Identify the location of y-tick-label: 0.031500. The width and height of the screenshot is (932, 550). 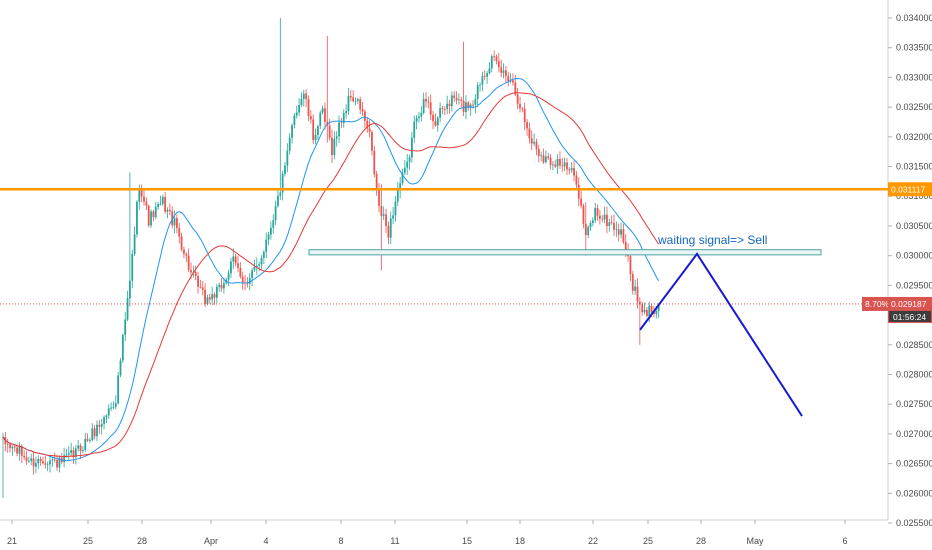
(914, 167).